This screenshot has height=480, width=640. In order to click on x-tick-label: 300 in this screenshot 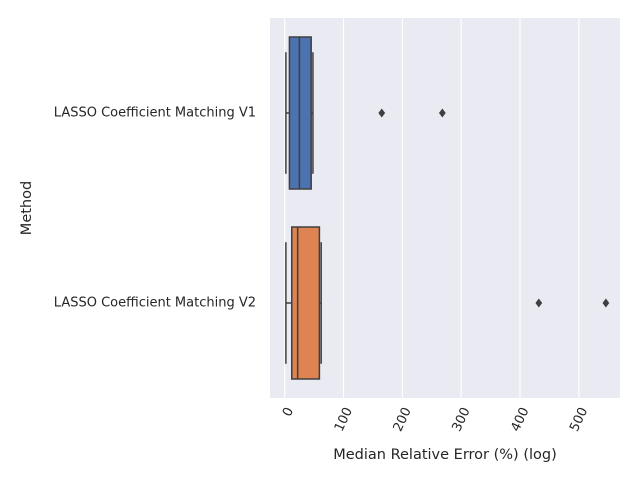, I will do `click(462, 419)`.